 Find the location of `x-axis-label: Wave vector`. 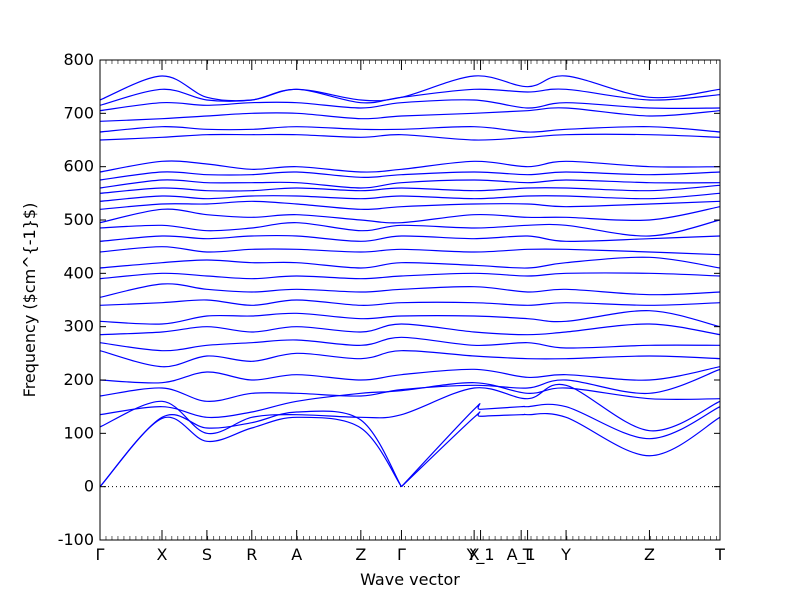

x-axis-label: Wave vector is located at coordinates (410, 579).